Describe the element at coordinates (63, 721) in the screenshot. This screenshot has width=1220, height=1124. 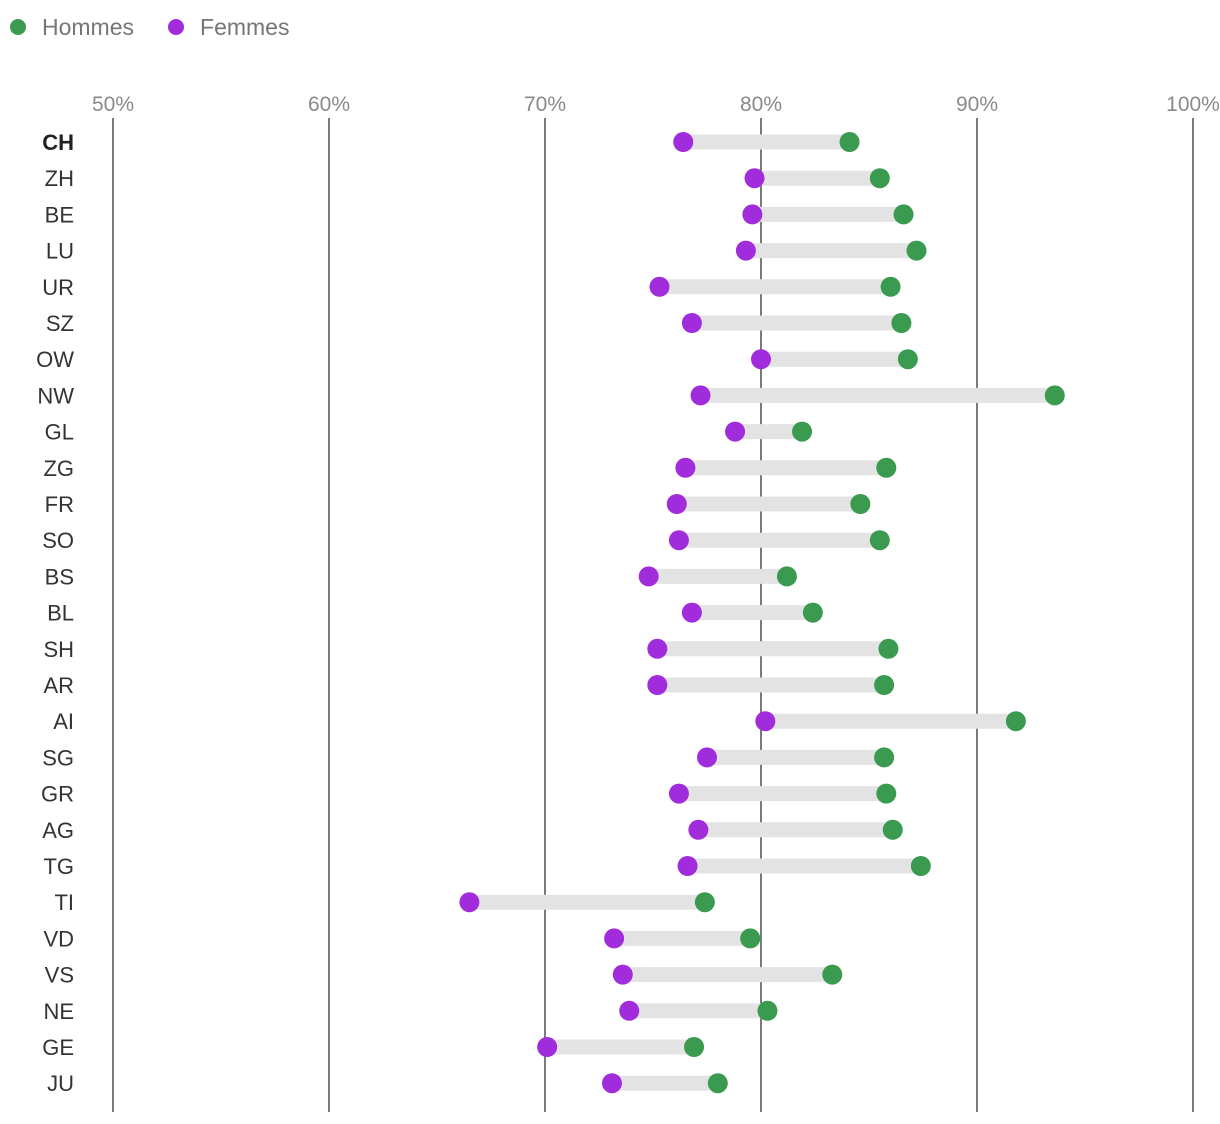
I see `row-label: AI` at that location.